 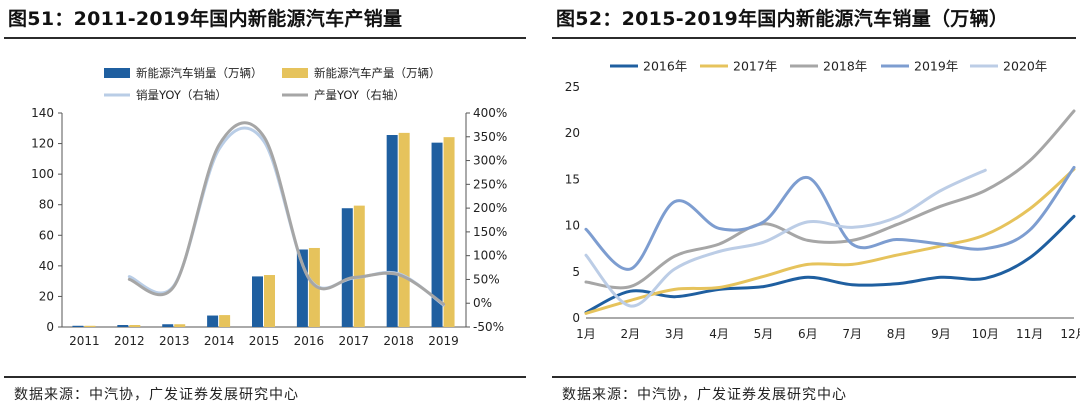 I want to click on right-chart-title: 图52：2015-2019年国内新能源汽车销量（万辆）, so click(x=782, y=19).